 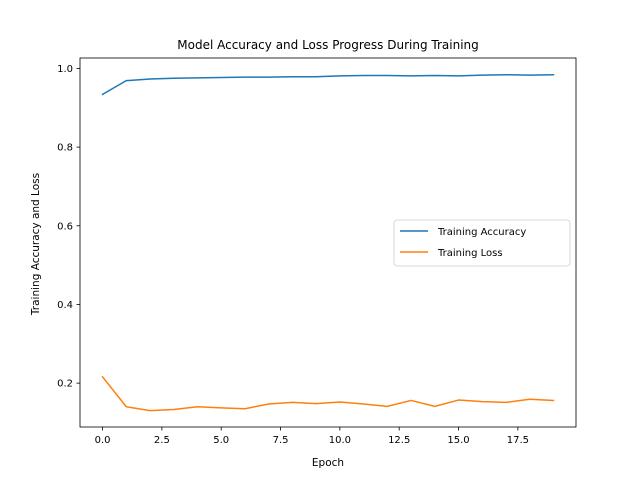 What do you see at coordinates (328, 84) in the screenshot?
I see `series-line-training-accuracy` at bounding box center [328, 84].